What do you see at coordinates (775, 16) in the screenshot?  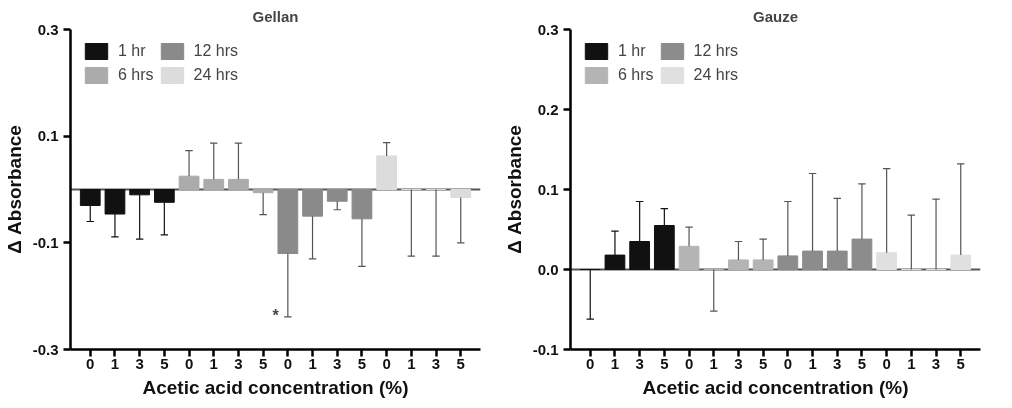 I see `chart-title: Gauze` at bounding box center [775, 16].